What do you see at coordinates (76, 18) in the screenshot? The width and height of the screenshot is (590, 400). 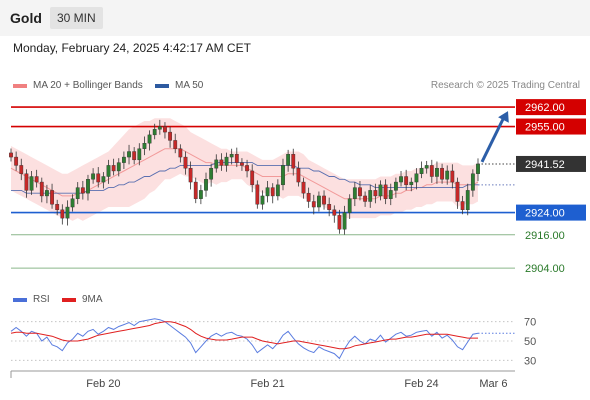 I see `timeframe-badge: 30 MIN` at bounding box center [76, 18].